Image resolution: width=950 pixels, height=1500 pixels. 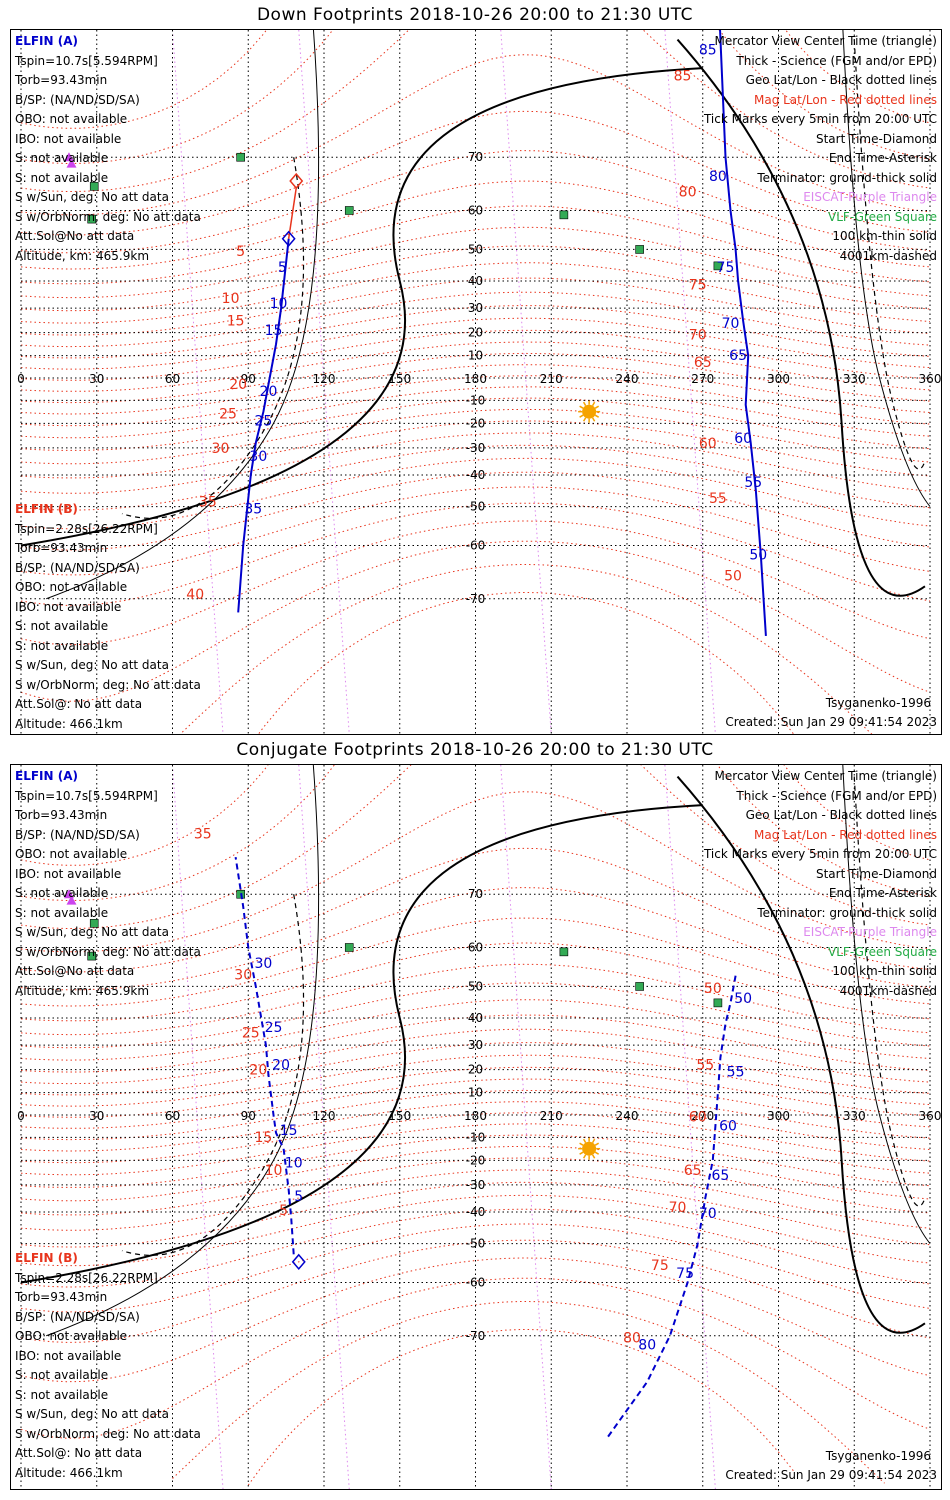 What do you see at coordinates (46, 41) in the screenshot?
I see `elfin-a-header: ELFIN (A)` at bounding box center [46, 41].